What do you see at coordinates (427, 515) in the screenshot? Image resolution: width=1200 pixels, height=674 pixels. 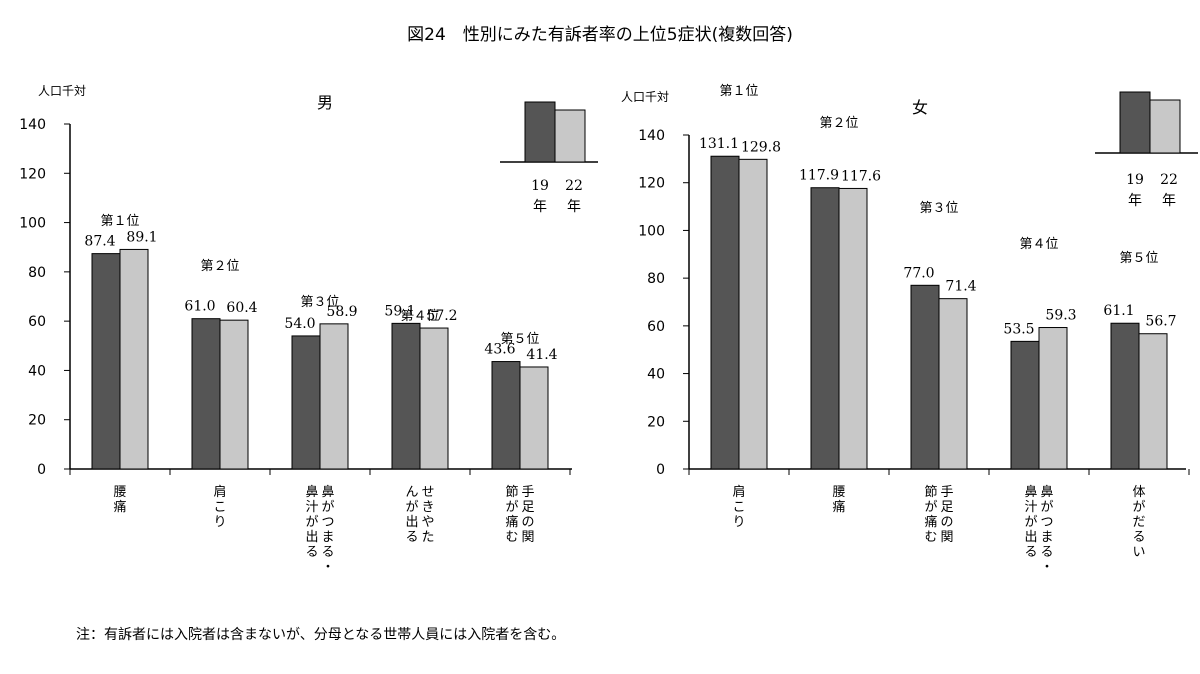 I see `category-label: せきやた` at bounding box center [427, 515].